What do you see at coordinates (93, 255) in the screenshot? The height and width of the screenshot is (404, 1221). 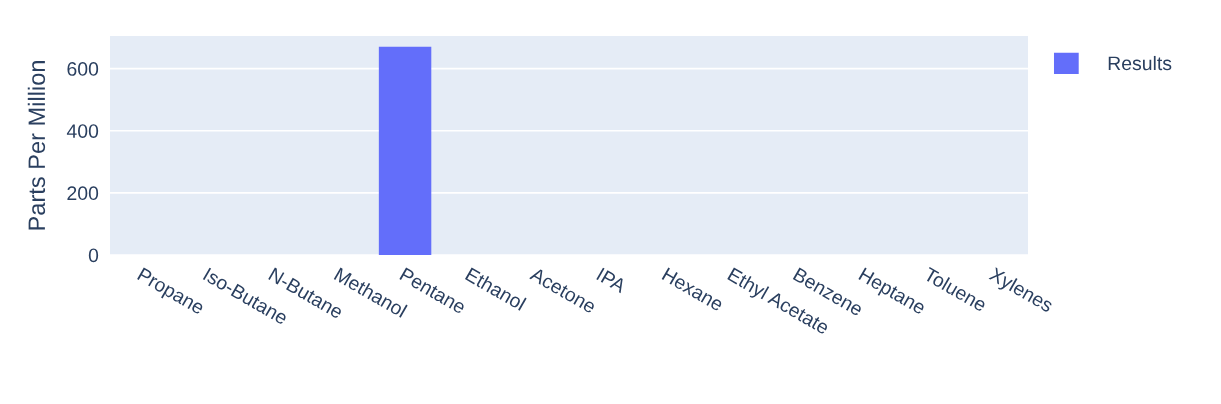 I see `y-tick-label: 0` at bounding box center [93, 255].